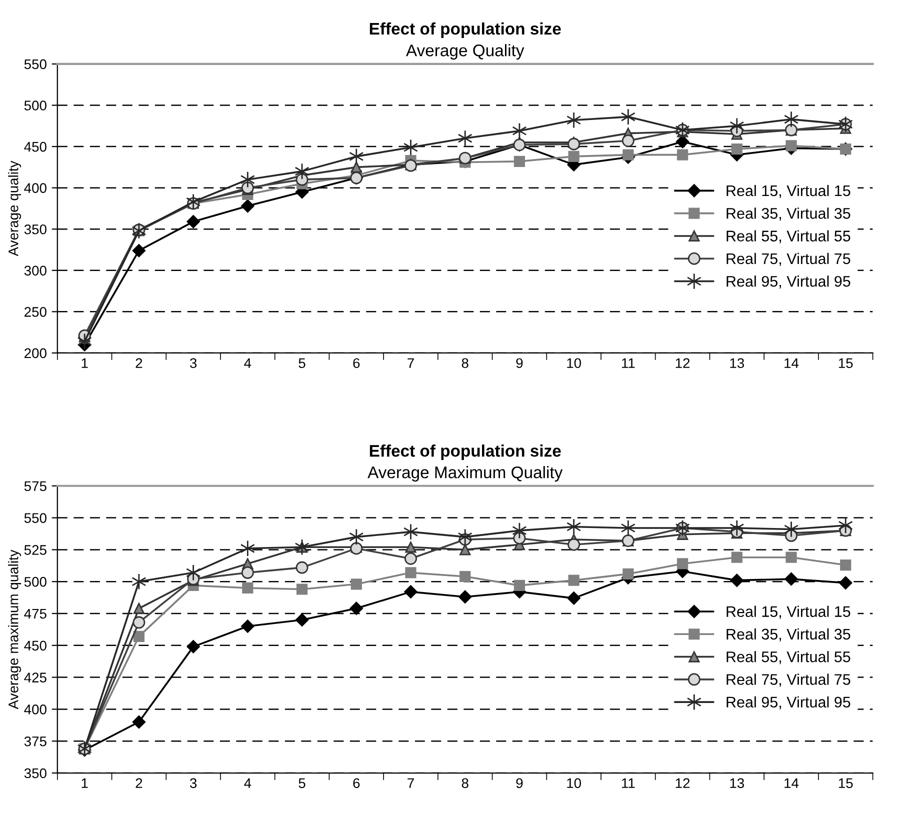  Describe the element at coordinates (465, 474) in the screenshot. I see `chart-subtitle: Average Maximum Quality` at that location.